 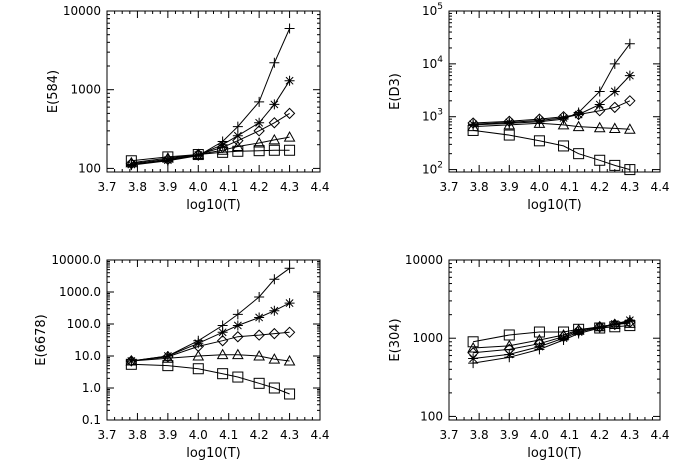 I want to click on x-axis-label: log10(T), so click(x=554, y=205).